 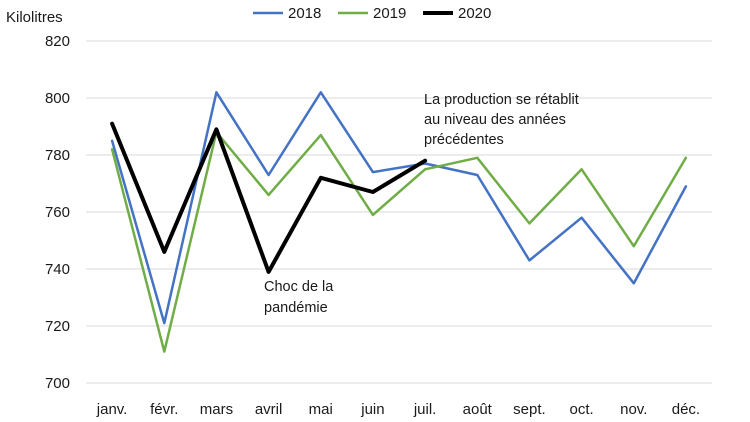 I want to click on annotation-recovery-line-2: au niveau des années, so click(x=495, y=120).